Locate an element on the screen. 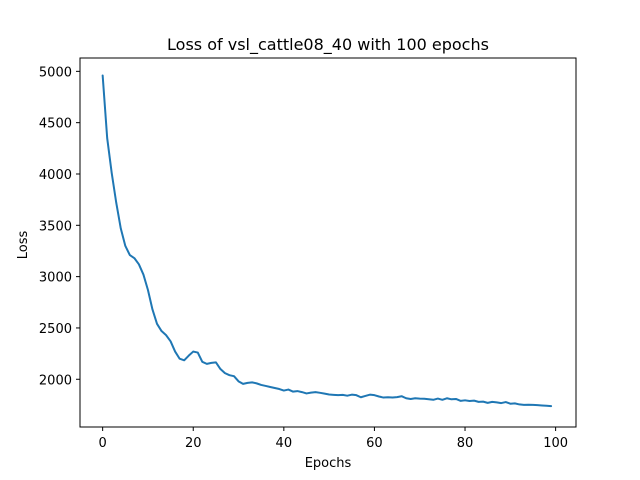 This screenshot has height=480, width=640. x-tick-label: 40 is located at coordinates (284, 443).